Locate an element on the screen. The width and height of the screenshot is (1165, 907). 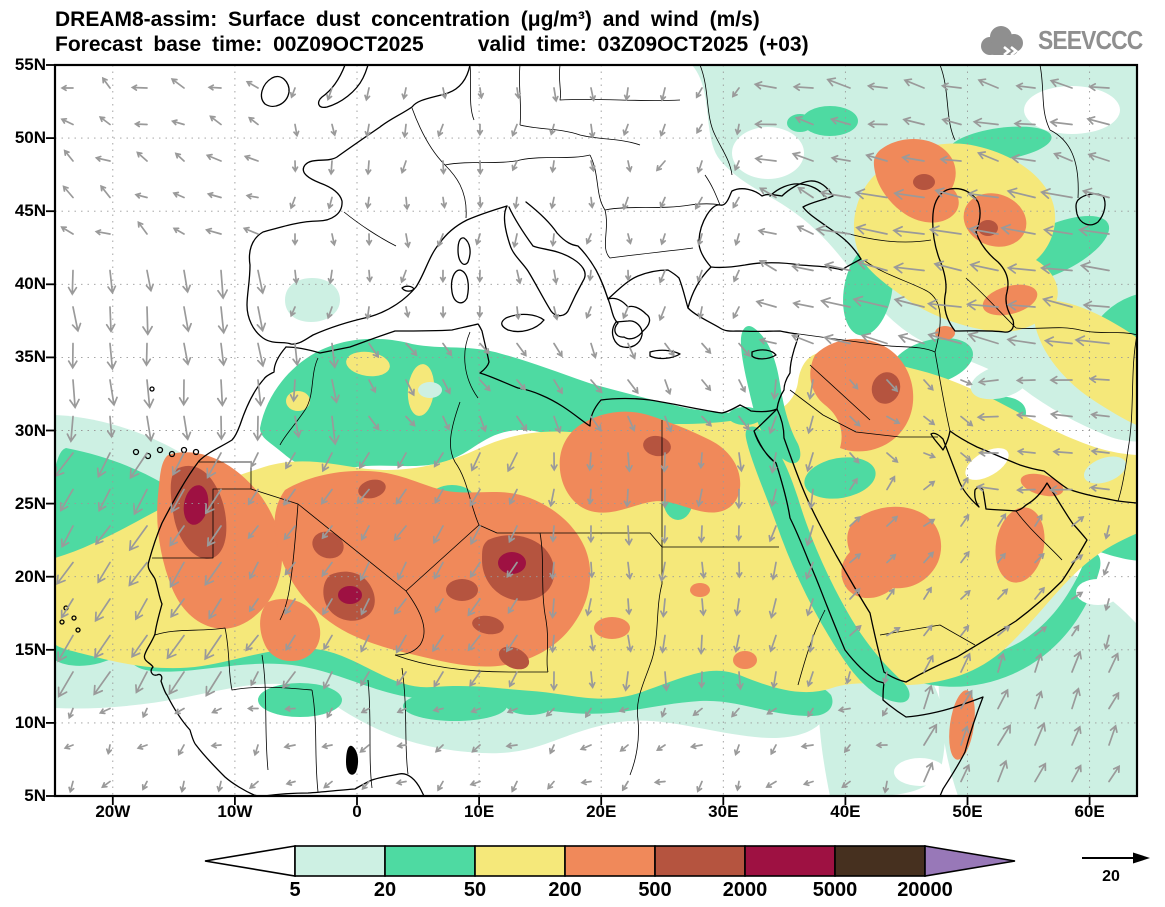
colorbar is located at coordinates (610, 861).